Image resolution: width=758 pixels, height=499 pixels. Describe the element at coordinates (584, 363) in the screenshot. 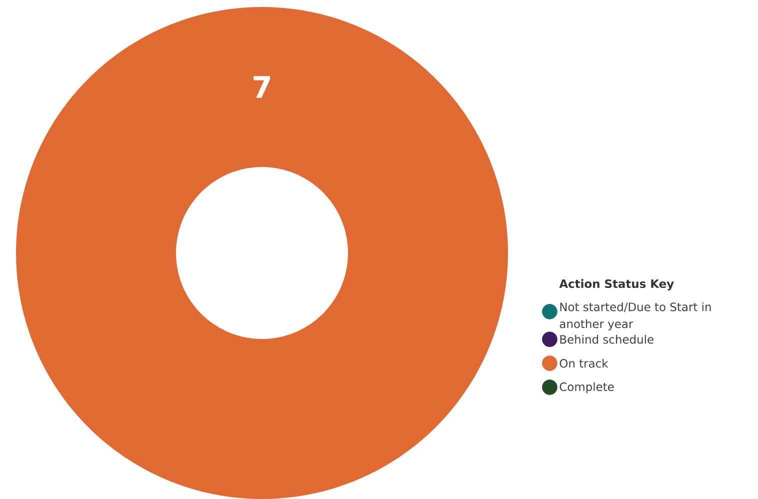

I see `legend-label: On track` at that location.